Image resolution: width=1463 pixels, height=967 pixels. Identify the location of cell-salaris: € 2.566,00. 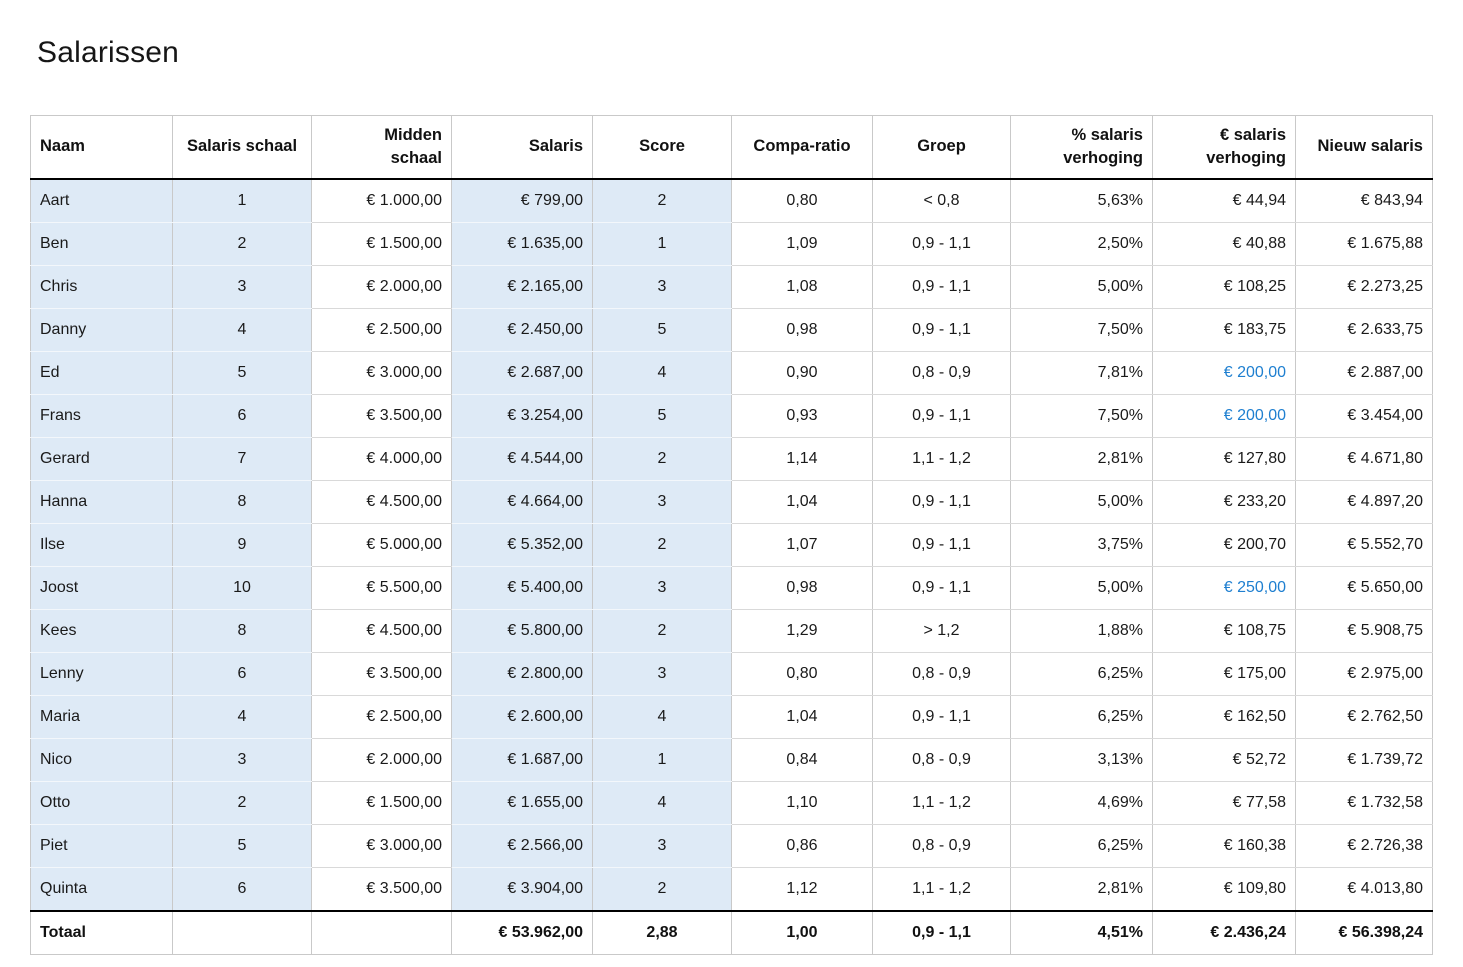
(522, 846).